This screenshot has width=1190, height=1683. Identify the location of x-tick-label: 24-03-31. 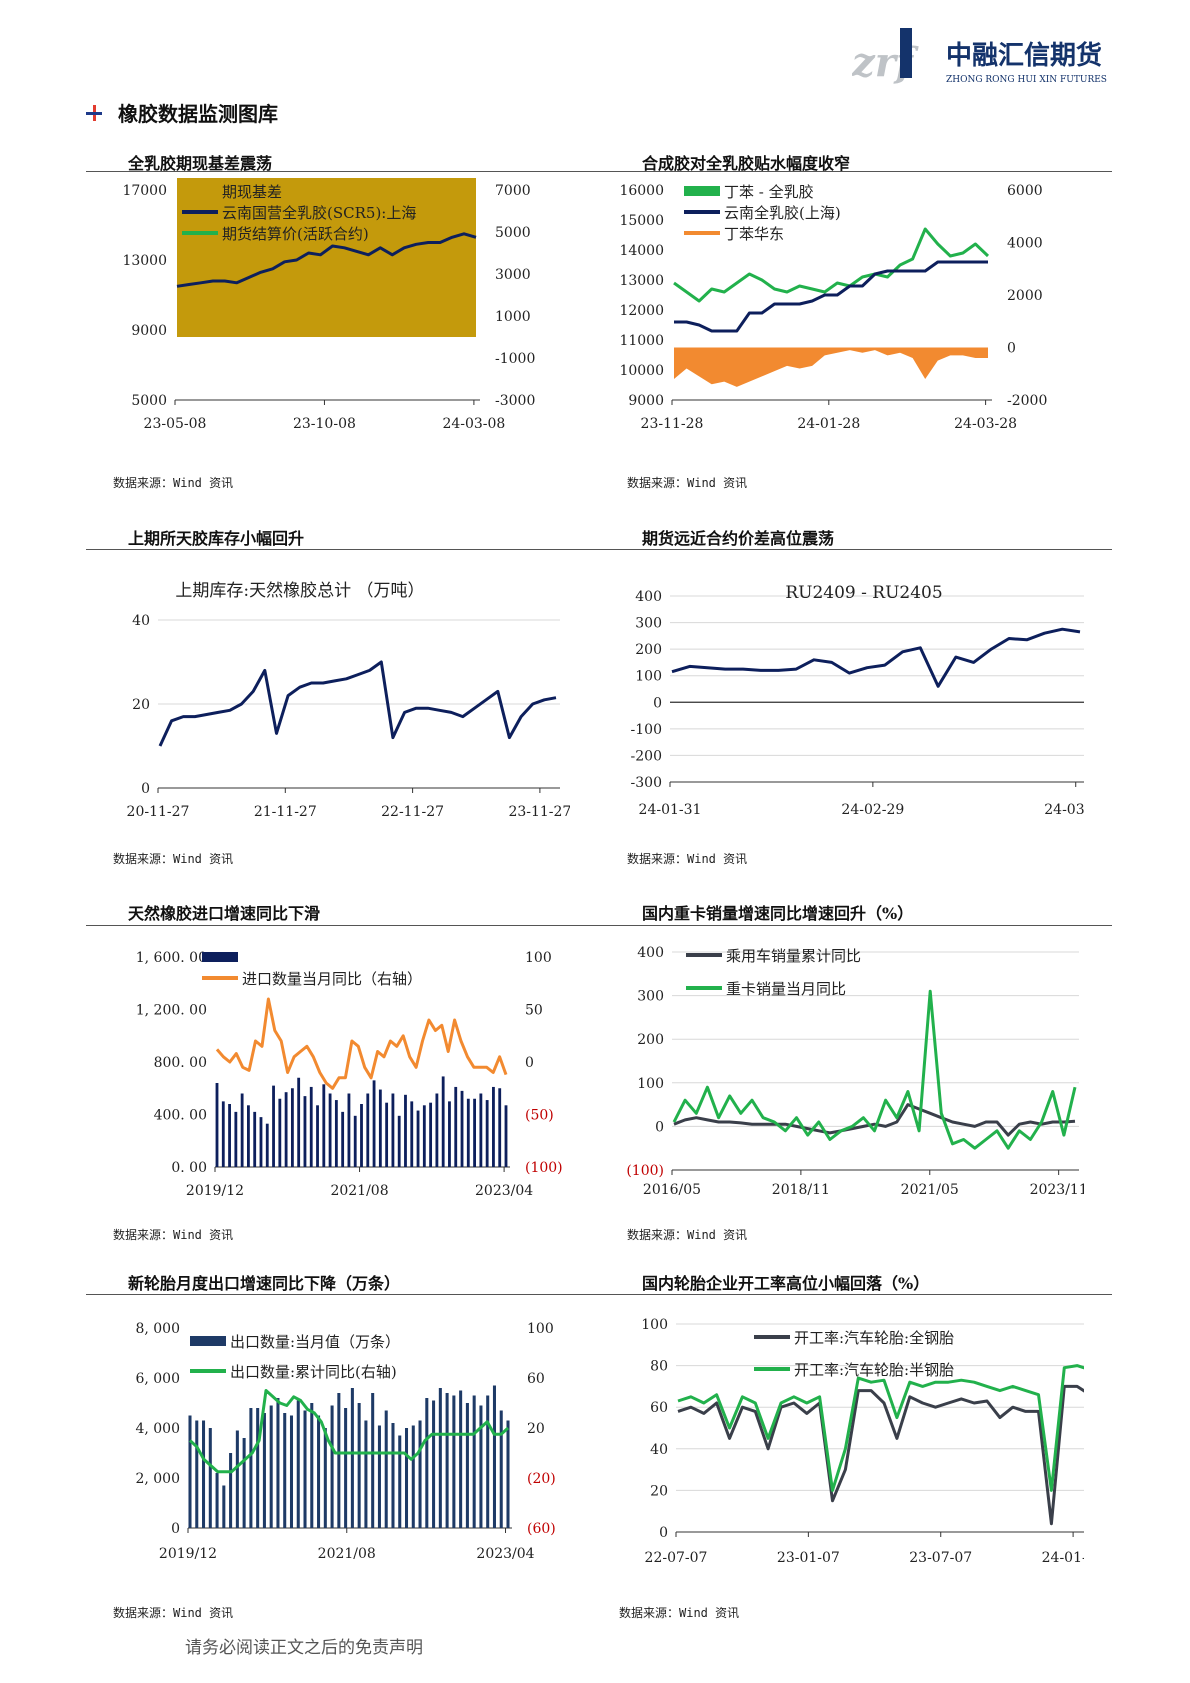
(1064, 810).